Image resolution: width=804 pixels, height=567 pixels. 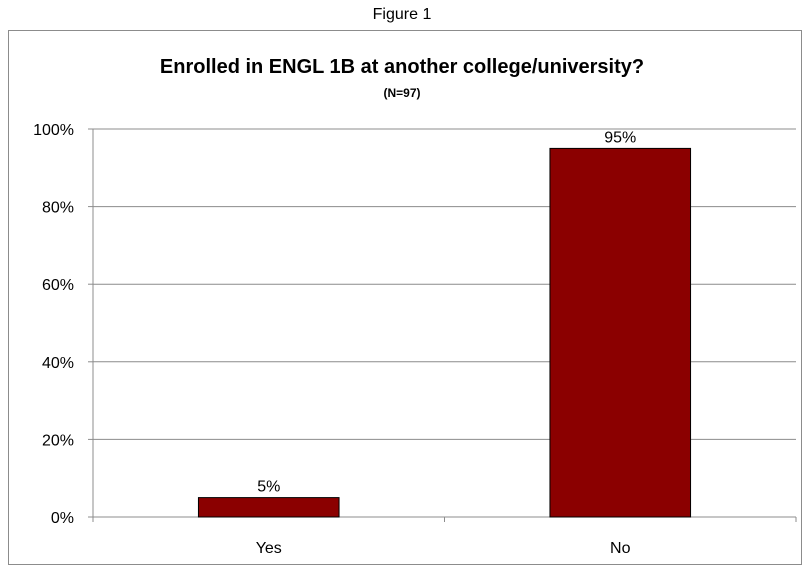 I want to click on y-tick-label: 40%, so click(x=58, y=363).